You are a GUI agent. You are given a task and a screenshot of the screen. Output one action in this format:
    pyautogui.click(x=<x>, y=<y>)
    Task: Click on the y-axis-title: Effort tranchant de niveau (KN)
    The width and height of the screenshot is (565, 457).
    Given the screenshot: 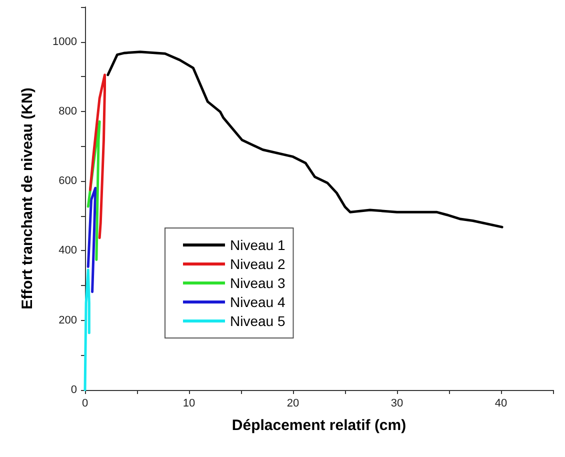 What is the action you would take?
    pyautogui.click(x=27, y=199)
    